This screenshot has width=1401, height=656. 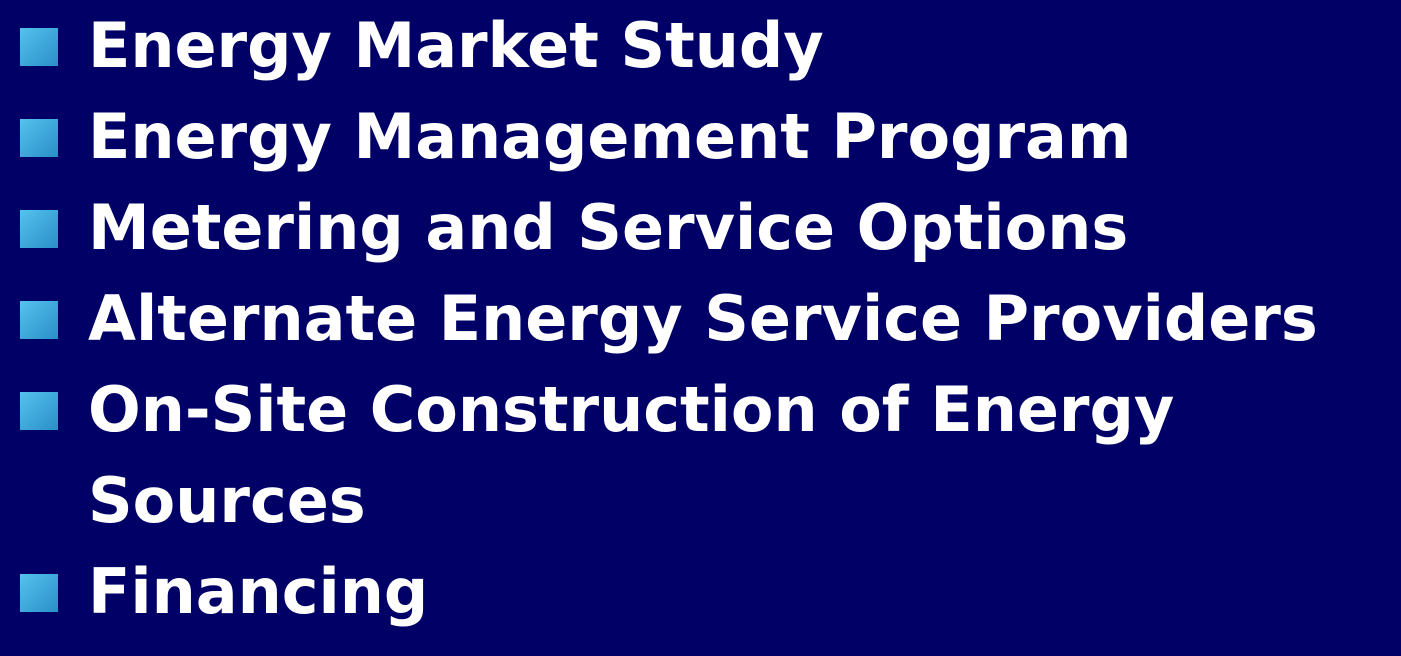 I want to click on bullet-item: Metering and Service Options, so click(x=700, y=227).